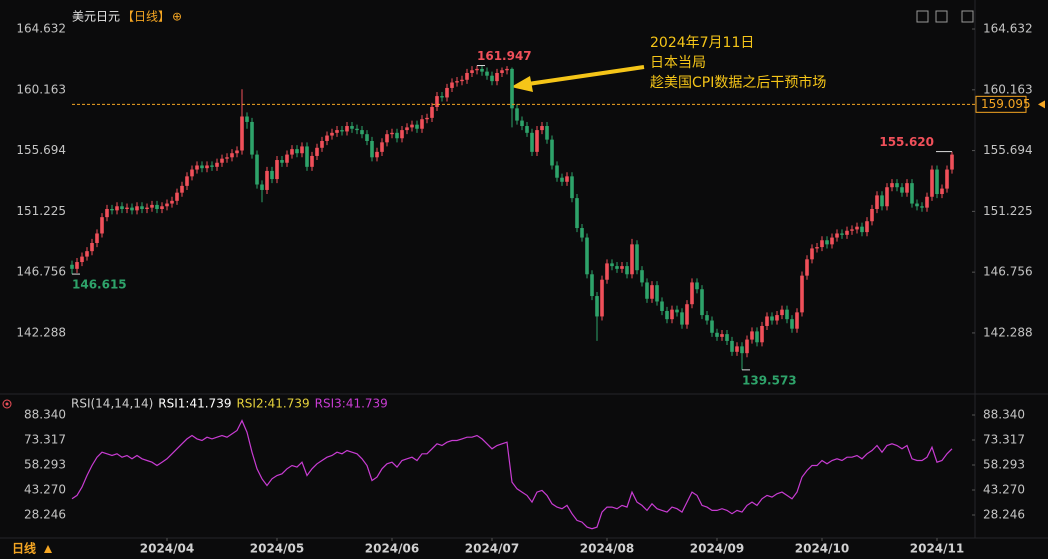 Image resolution: width=1048 pixels, height=559 pixels. I want to click on period-arrow, so click(48, 549).